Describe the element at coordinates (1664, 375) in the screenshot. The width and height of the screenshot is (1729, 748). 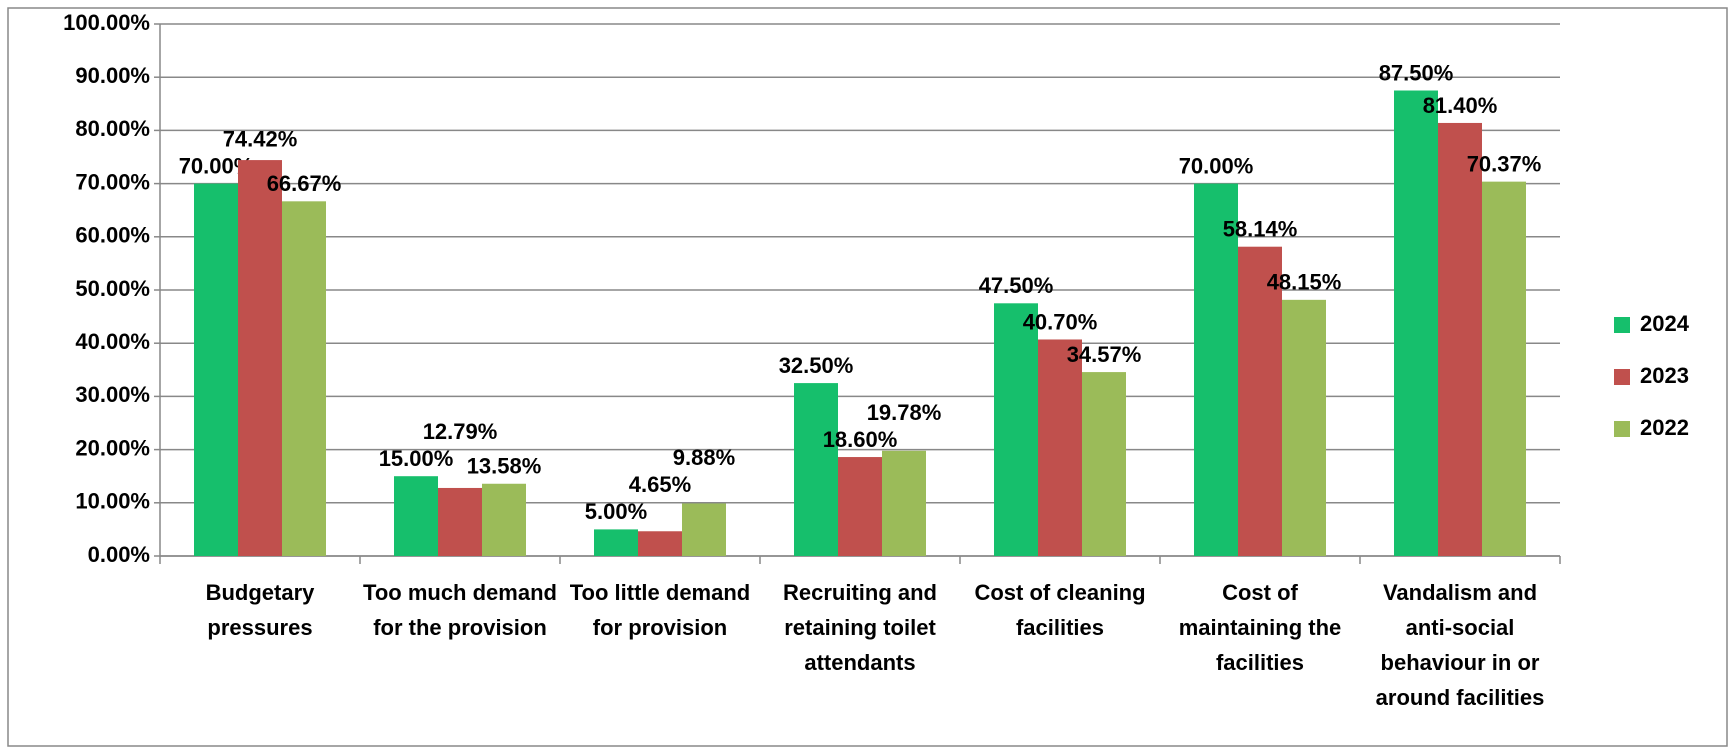
I see `legend-label: 2023` at that location.